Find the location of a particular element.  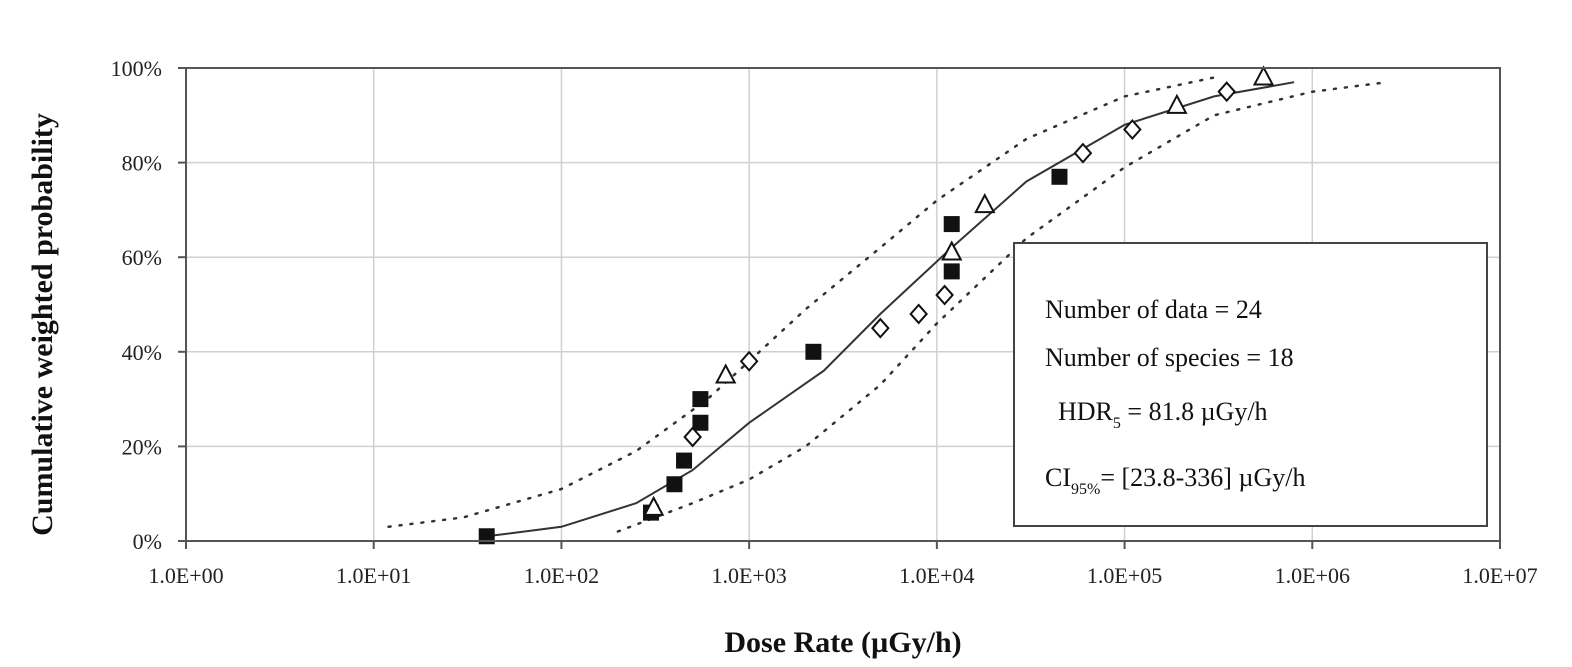

stats-line: Number of species = 18 is located at coordinates (1169, 357).